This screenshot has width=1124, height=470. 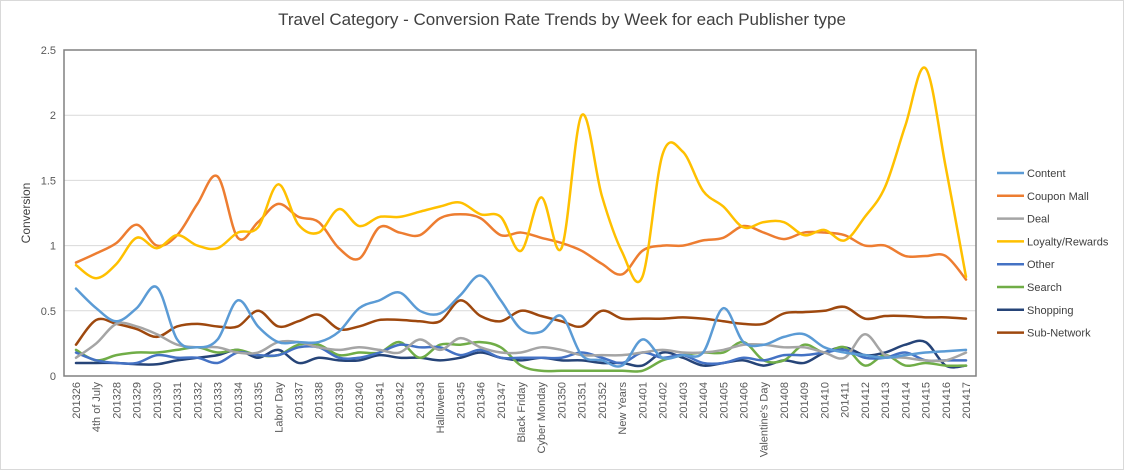 I want to click on legend-item-content: Content, so click(x=1031, y=174).